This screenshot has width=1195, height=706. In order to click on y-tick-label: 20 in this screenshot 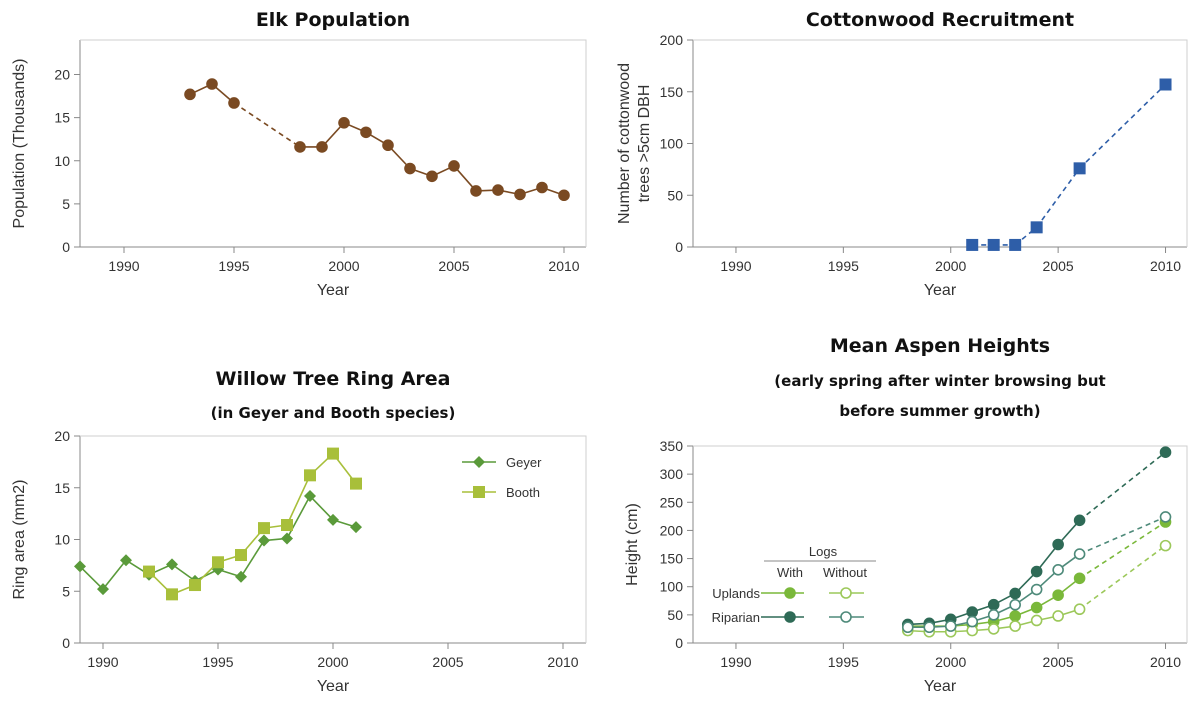, I will do `click(62, 75)`.